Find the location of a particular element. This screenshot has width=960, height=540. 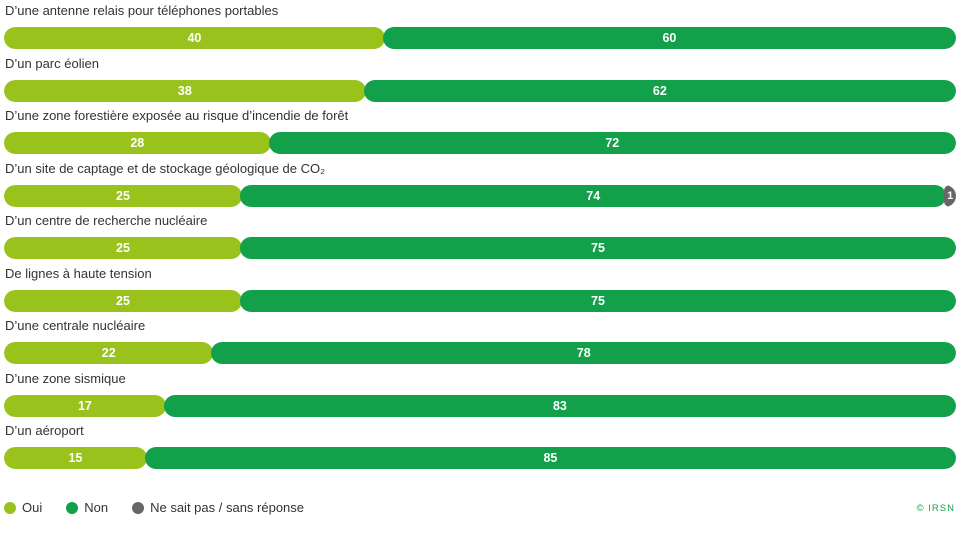

bar-segment: 22 is located at coordinates (109, 353).